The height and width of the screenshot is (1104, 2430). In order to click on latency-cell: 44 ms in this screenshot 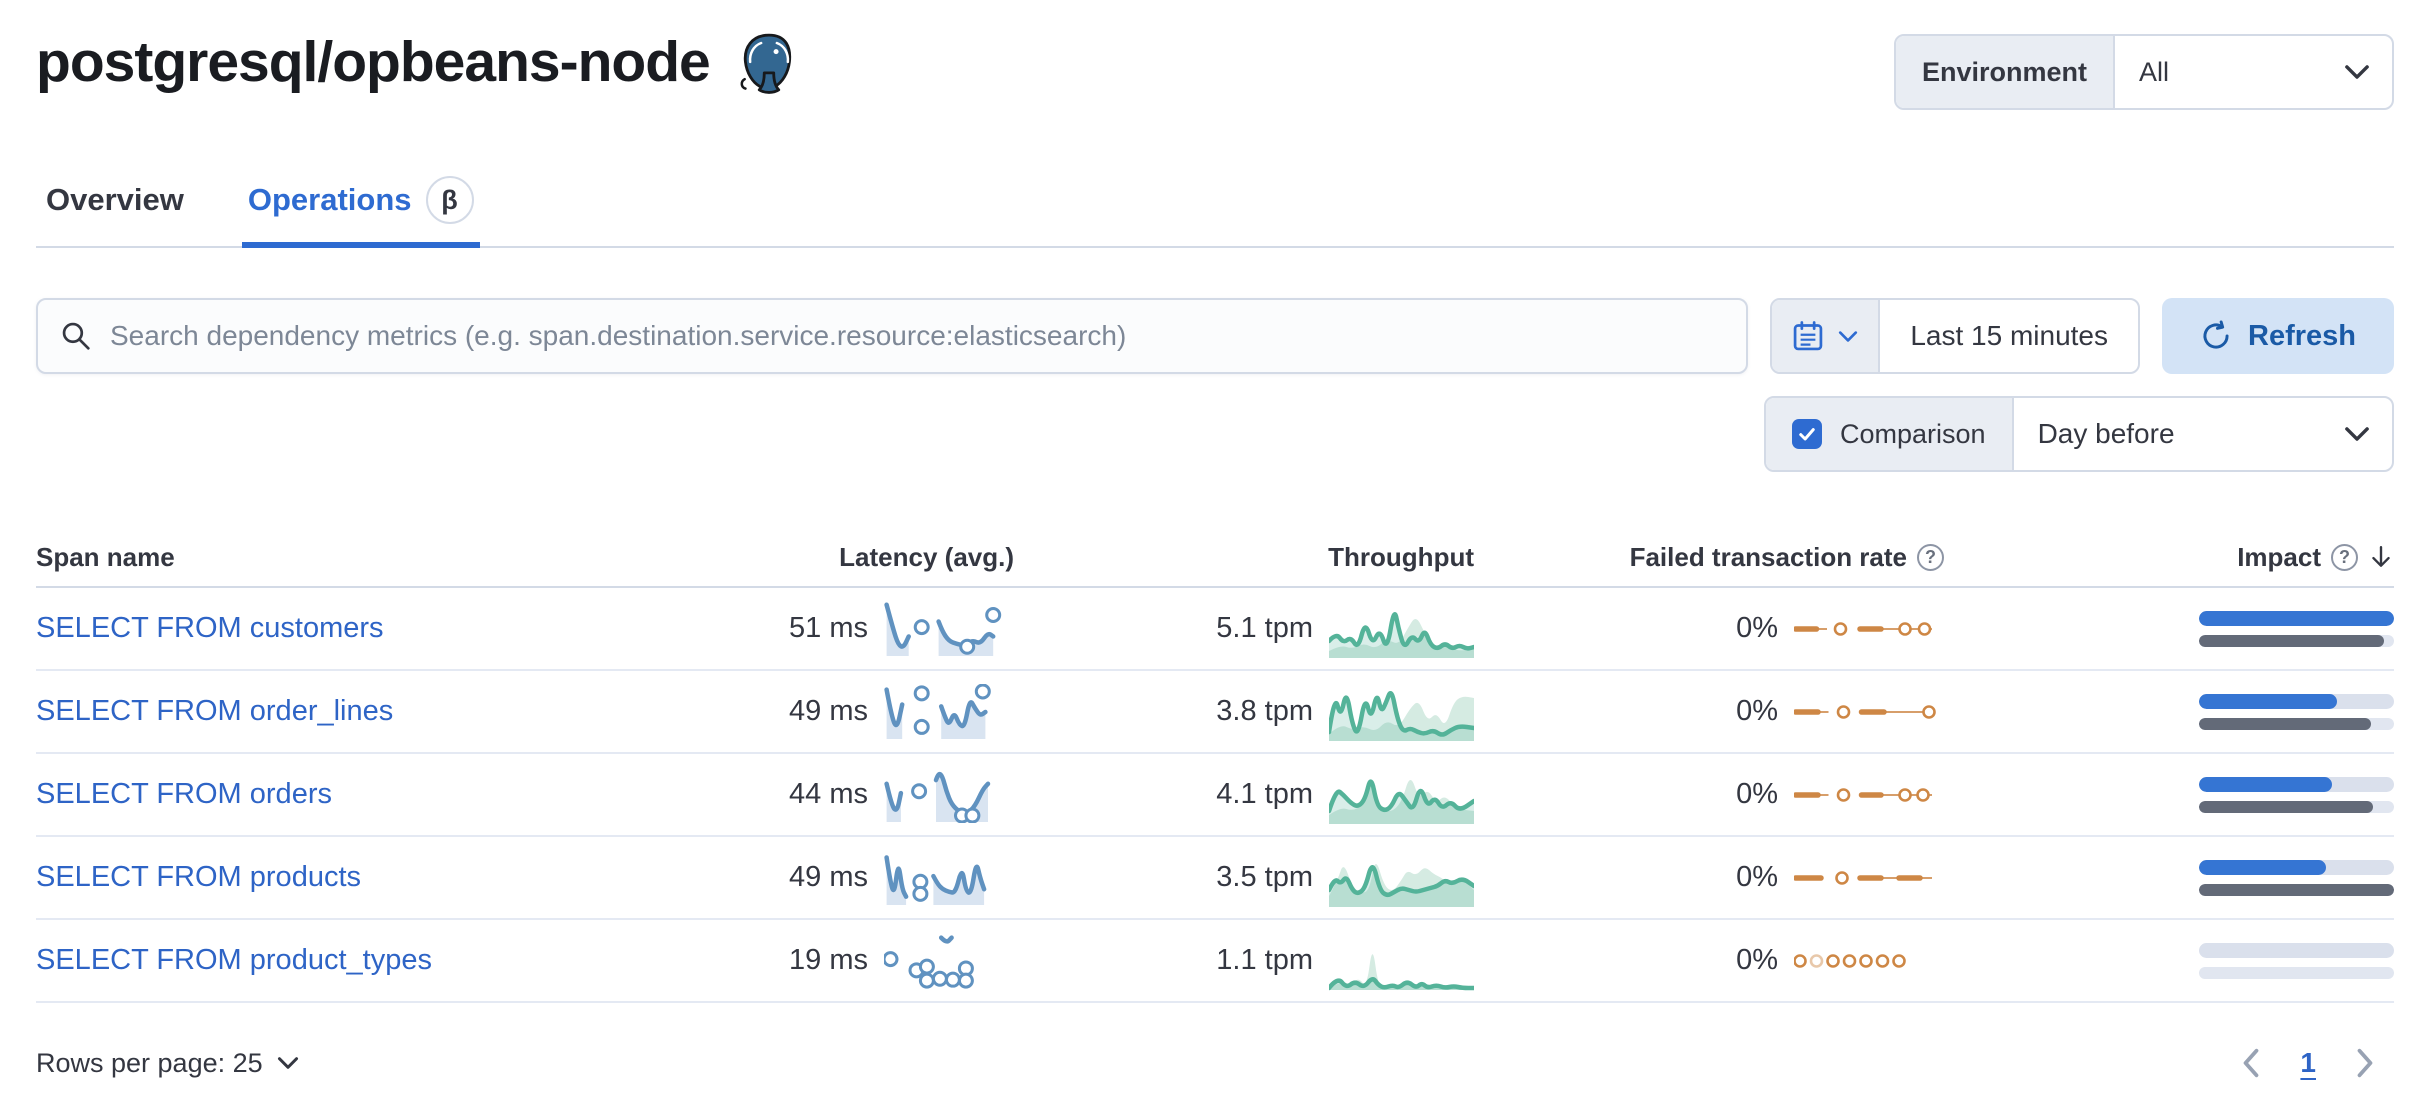, I will do `click(804, 795)`.